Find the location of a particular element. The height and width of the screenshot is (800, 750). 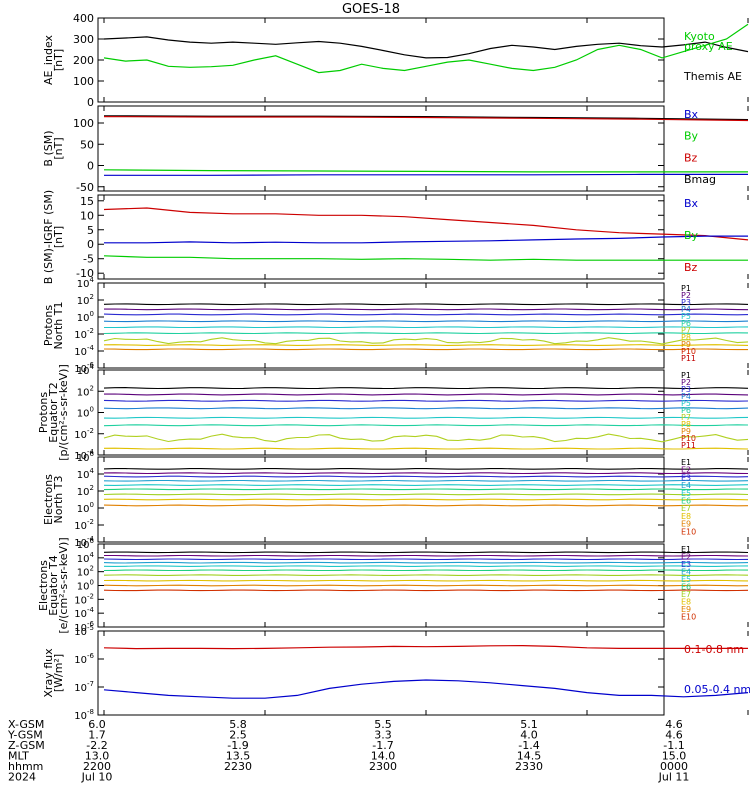

y-tick-label: 50 is located at coordinates (87, 144).